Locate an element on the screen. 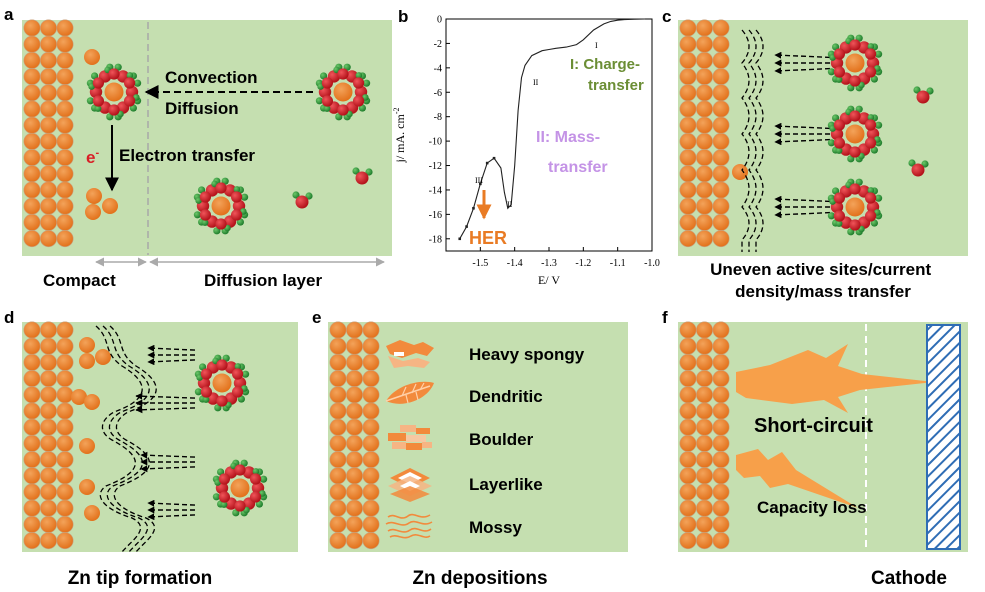 This screenshot has width=985, height=592. morphology-label-mossy: Mossy is located at coordinates (495, 527).